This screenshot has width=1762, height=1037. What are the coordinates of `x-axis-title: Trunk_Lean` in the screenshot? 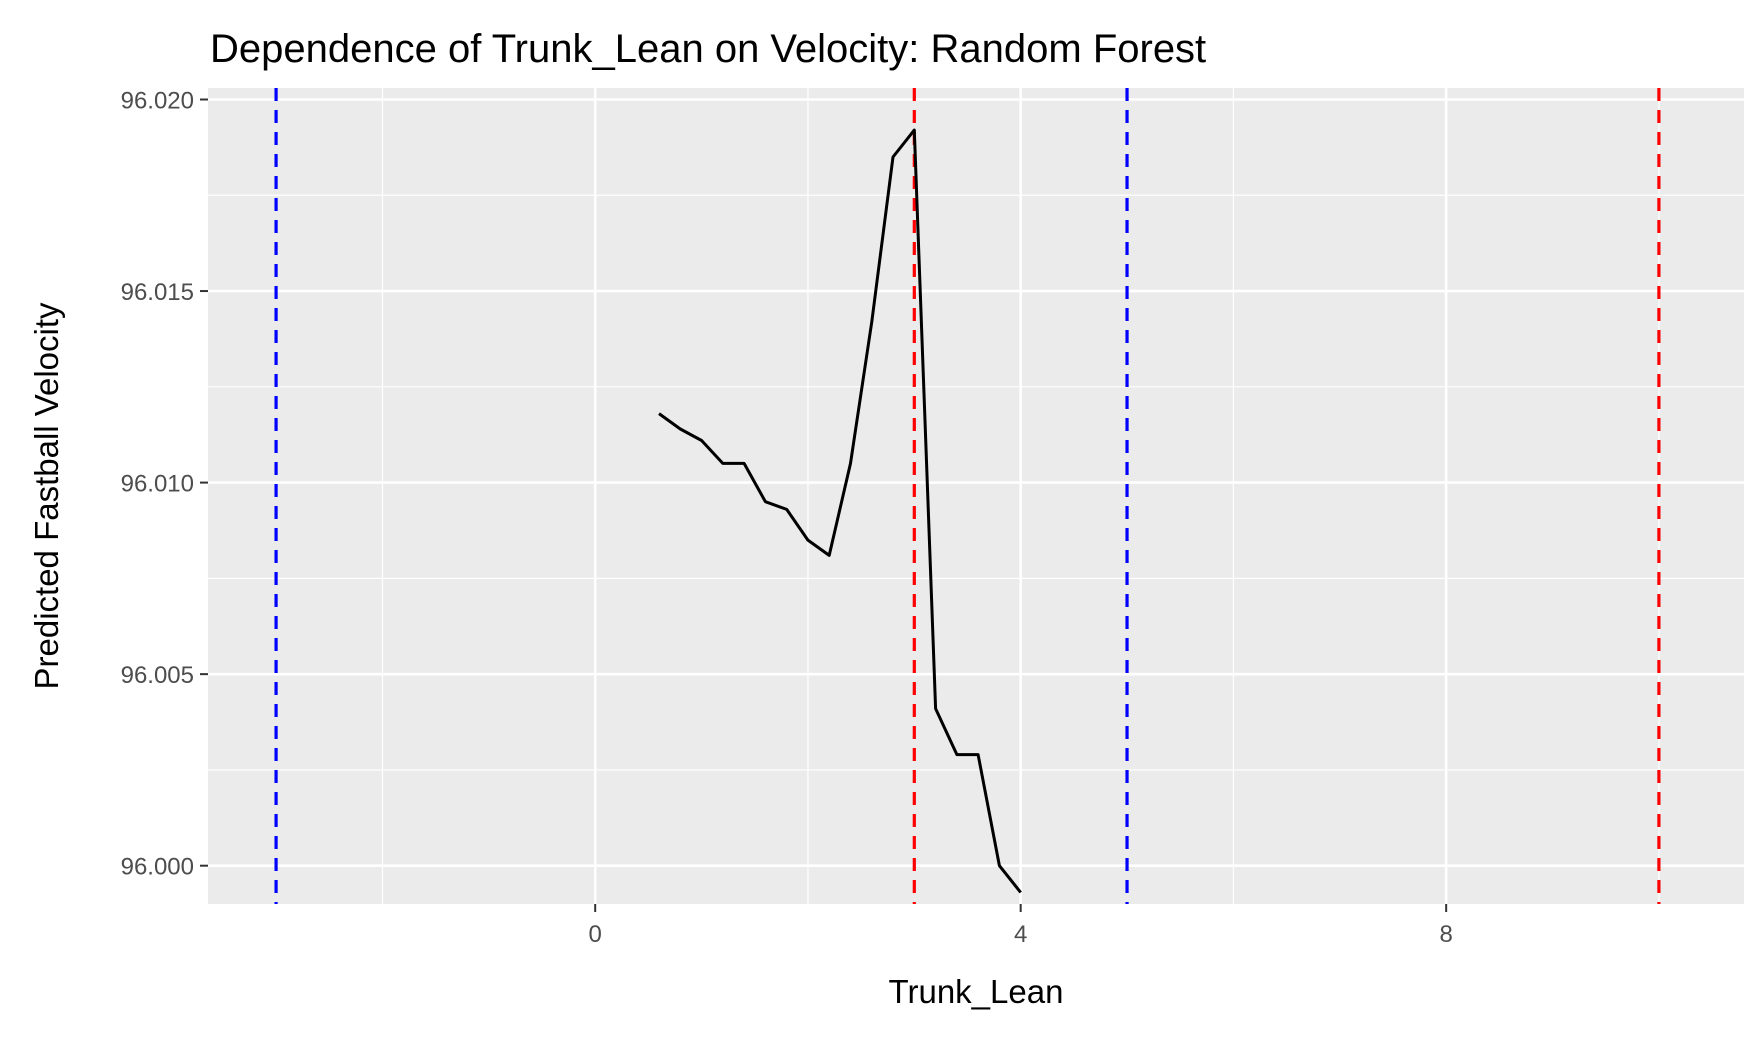 It's located at (976, 991).